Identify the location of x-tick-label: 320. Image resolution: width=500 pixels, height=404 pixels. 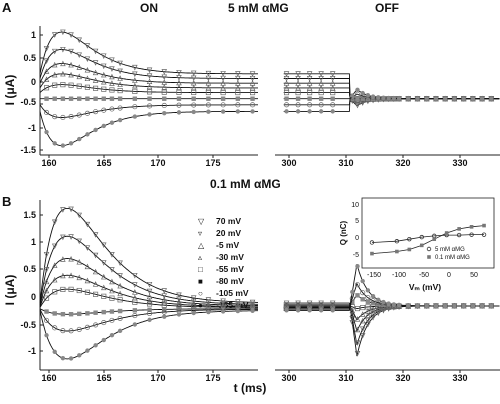
(402, 378).